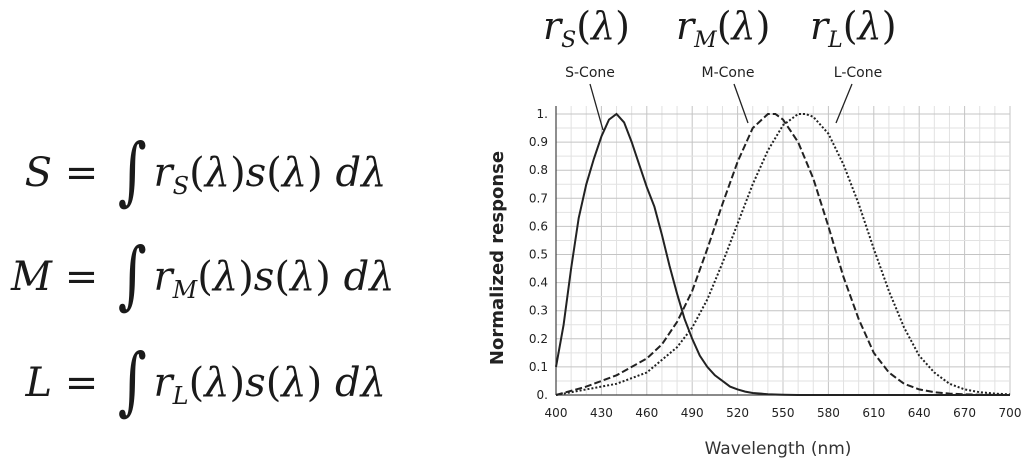 This screenshot has width=1035, height=467. I want to click on y-tick-label: 0.4, so click(538, 283).